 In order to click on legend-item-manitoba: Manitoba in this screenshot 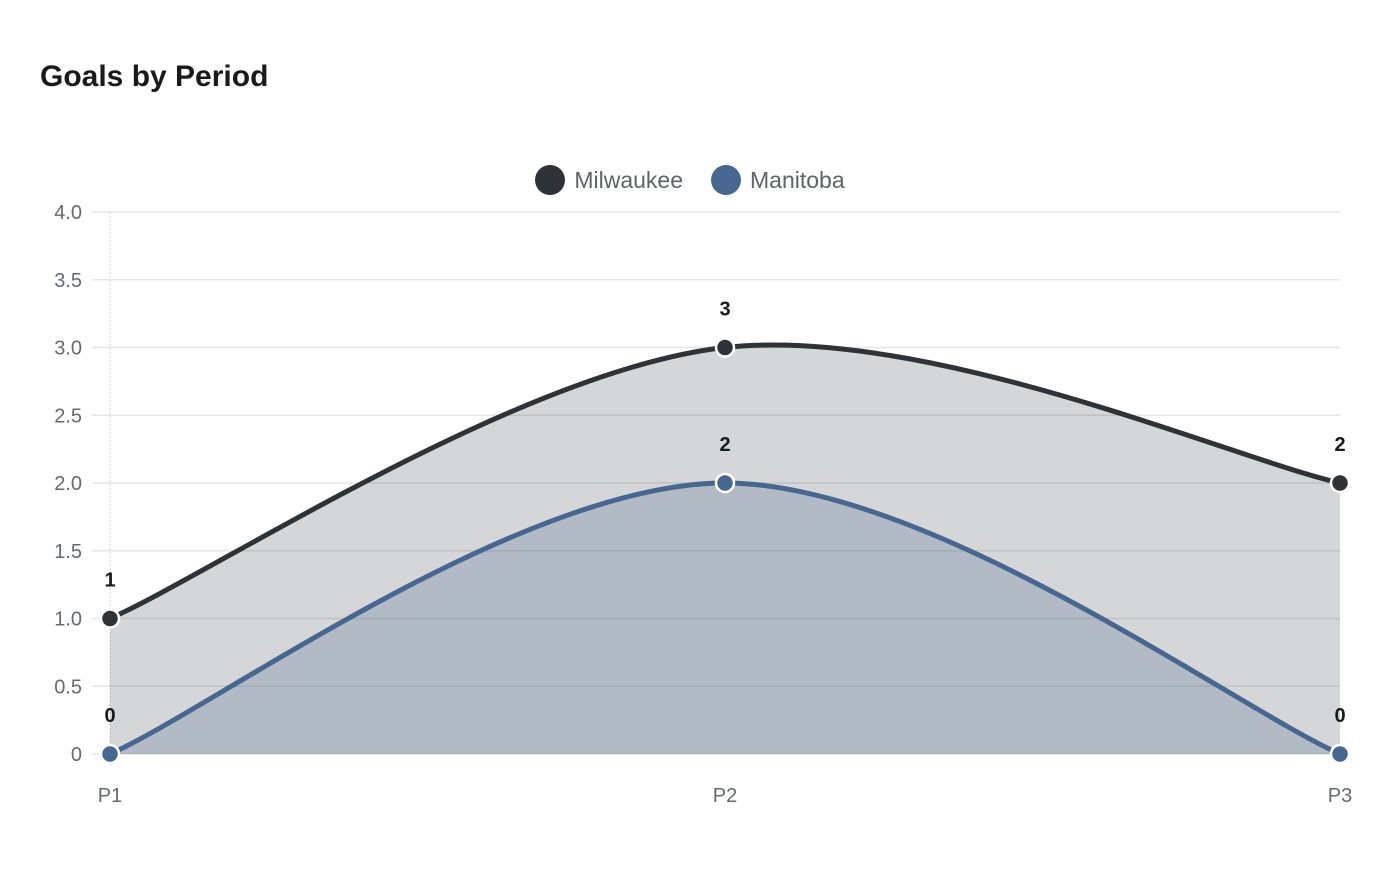, I will do `click(778, 180)`.